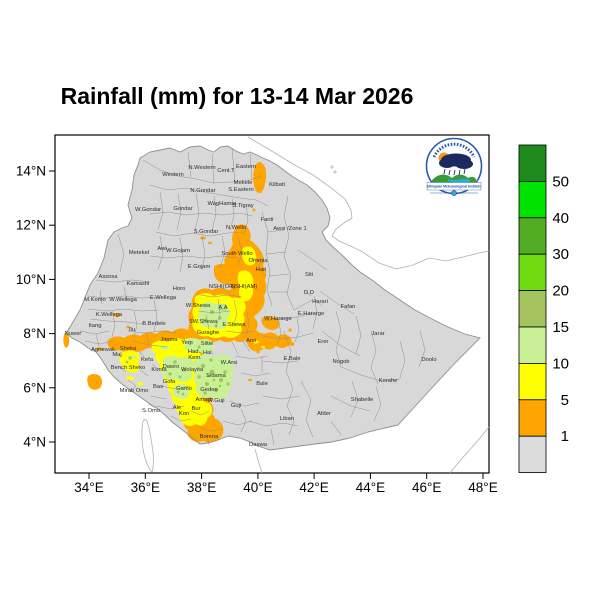 This screenshot has width=600, height=600. I want to click on region-label-had: Had., so click(194, 352).